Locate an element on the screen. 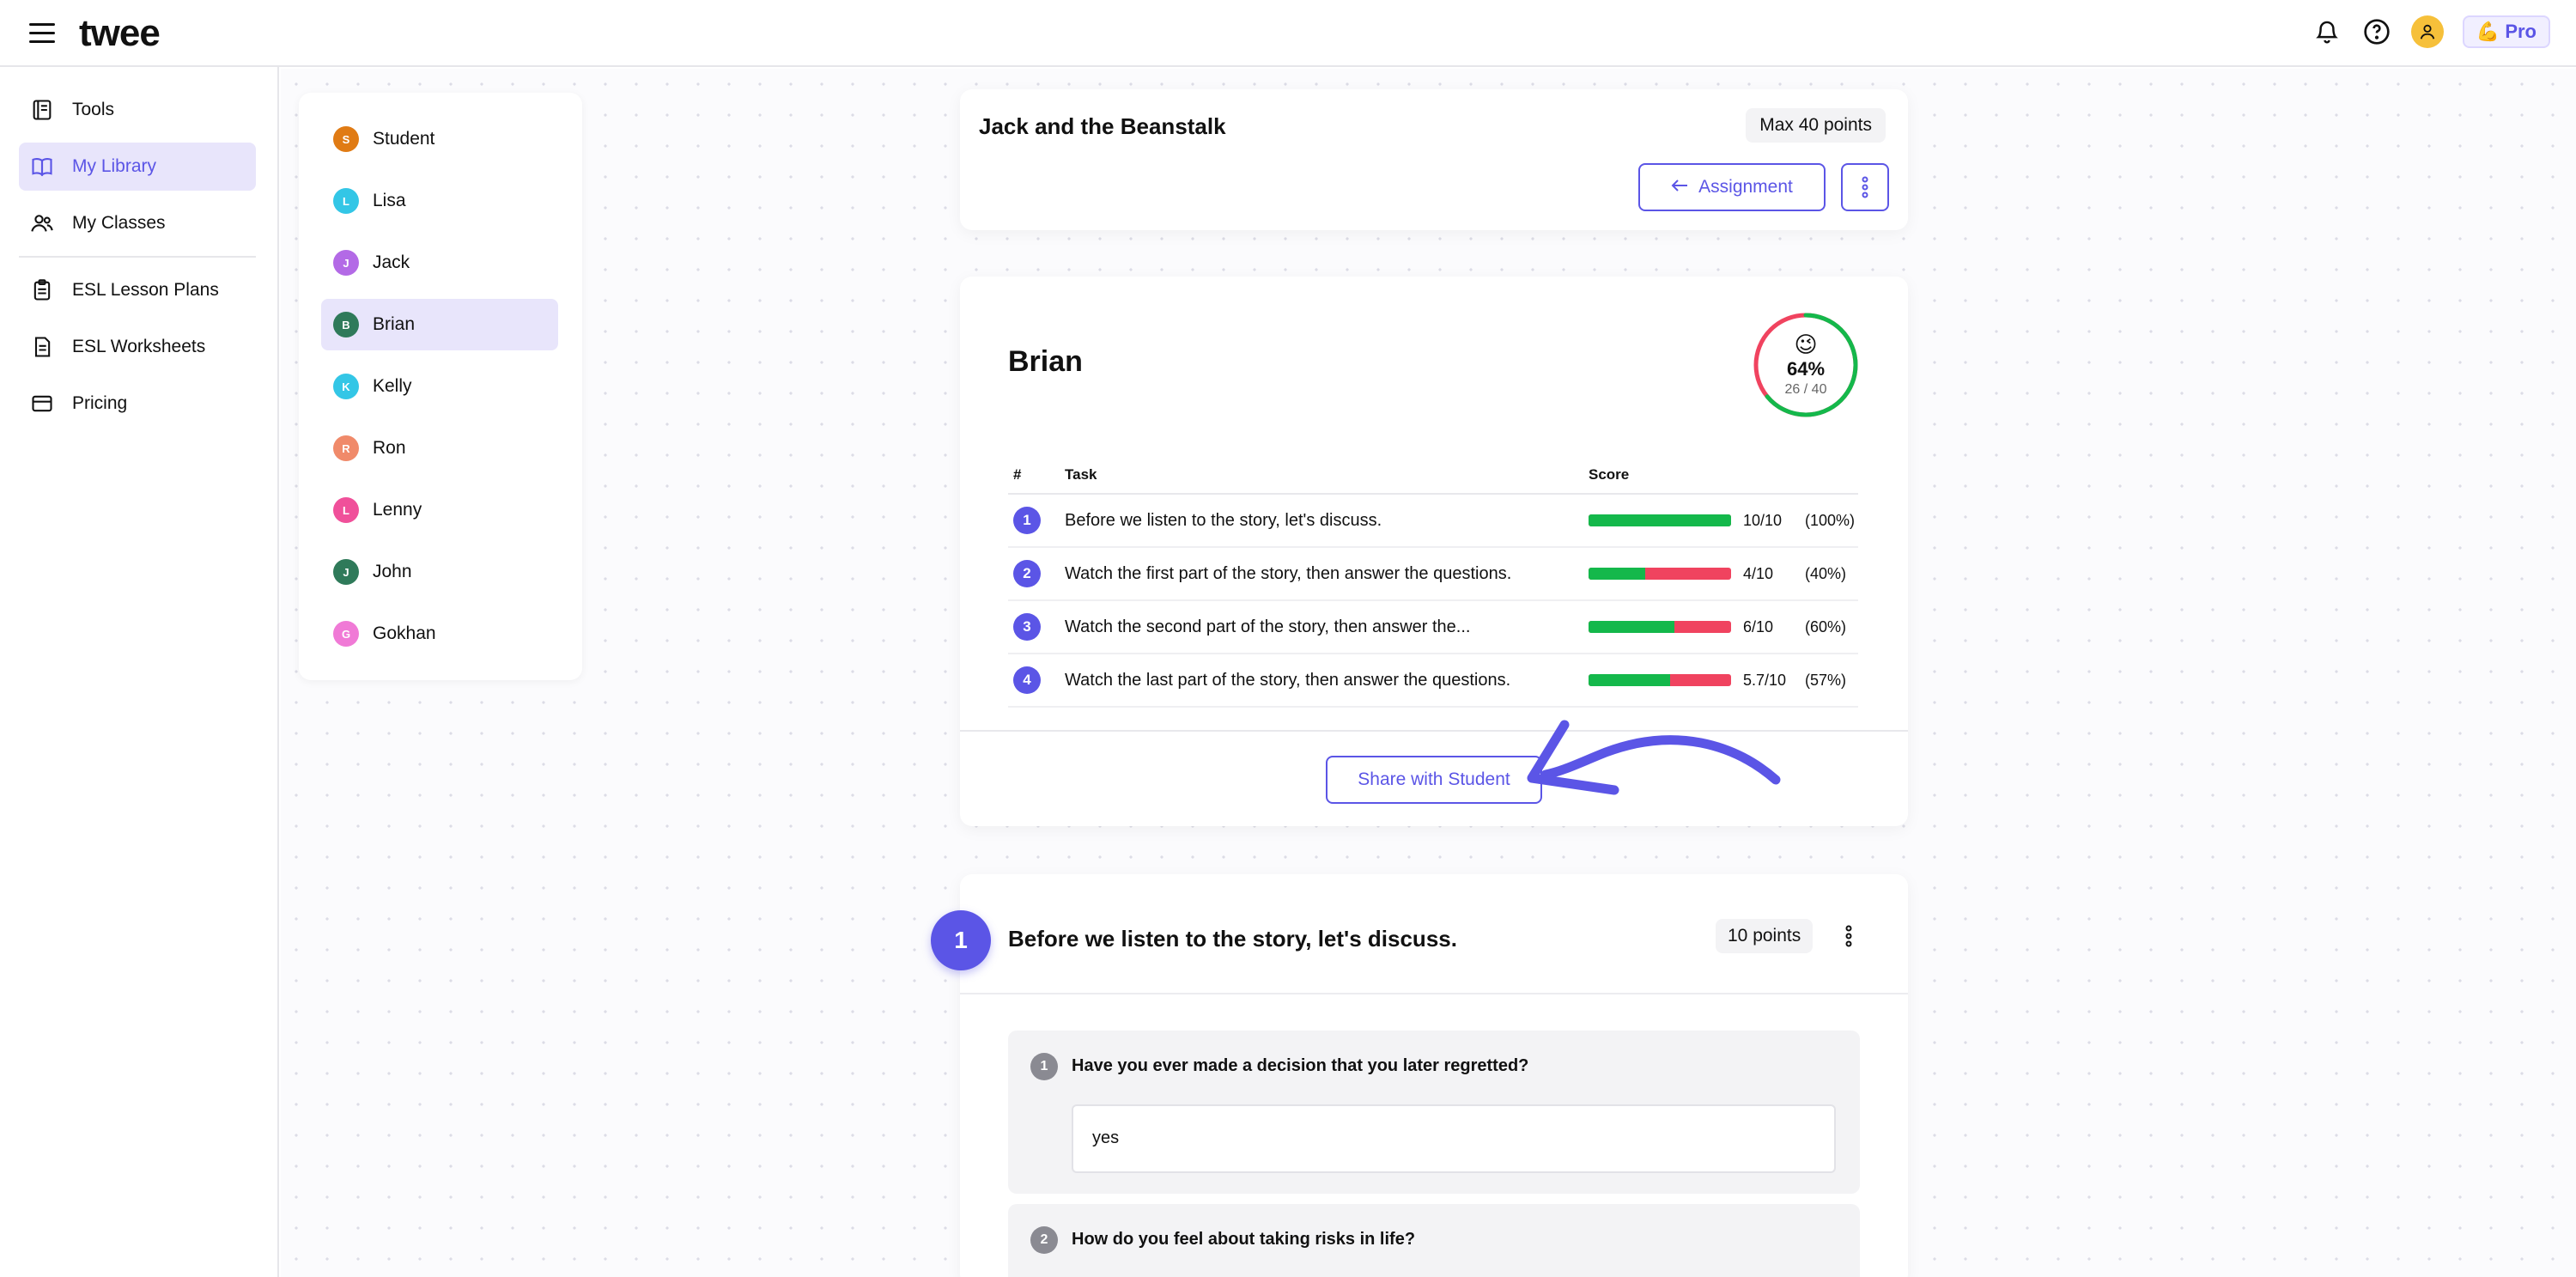 Image resolution: width=2576 pixels, height=1277 pixels. answer-field: yes is located at coordinates (1454, 1138).